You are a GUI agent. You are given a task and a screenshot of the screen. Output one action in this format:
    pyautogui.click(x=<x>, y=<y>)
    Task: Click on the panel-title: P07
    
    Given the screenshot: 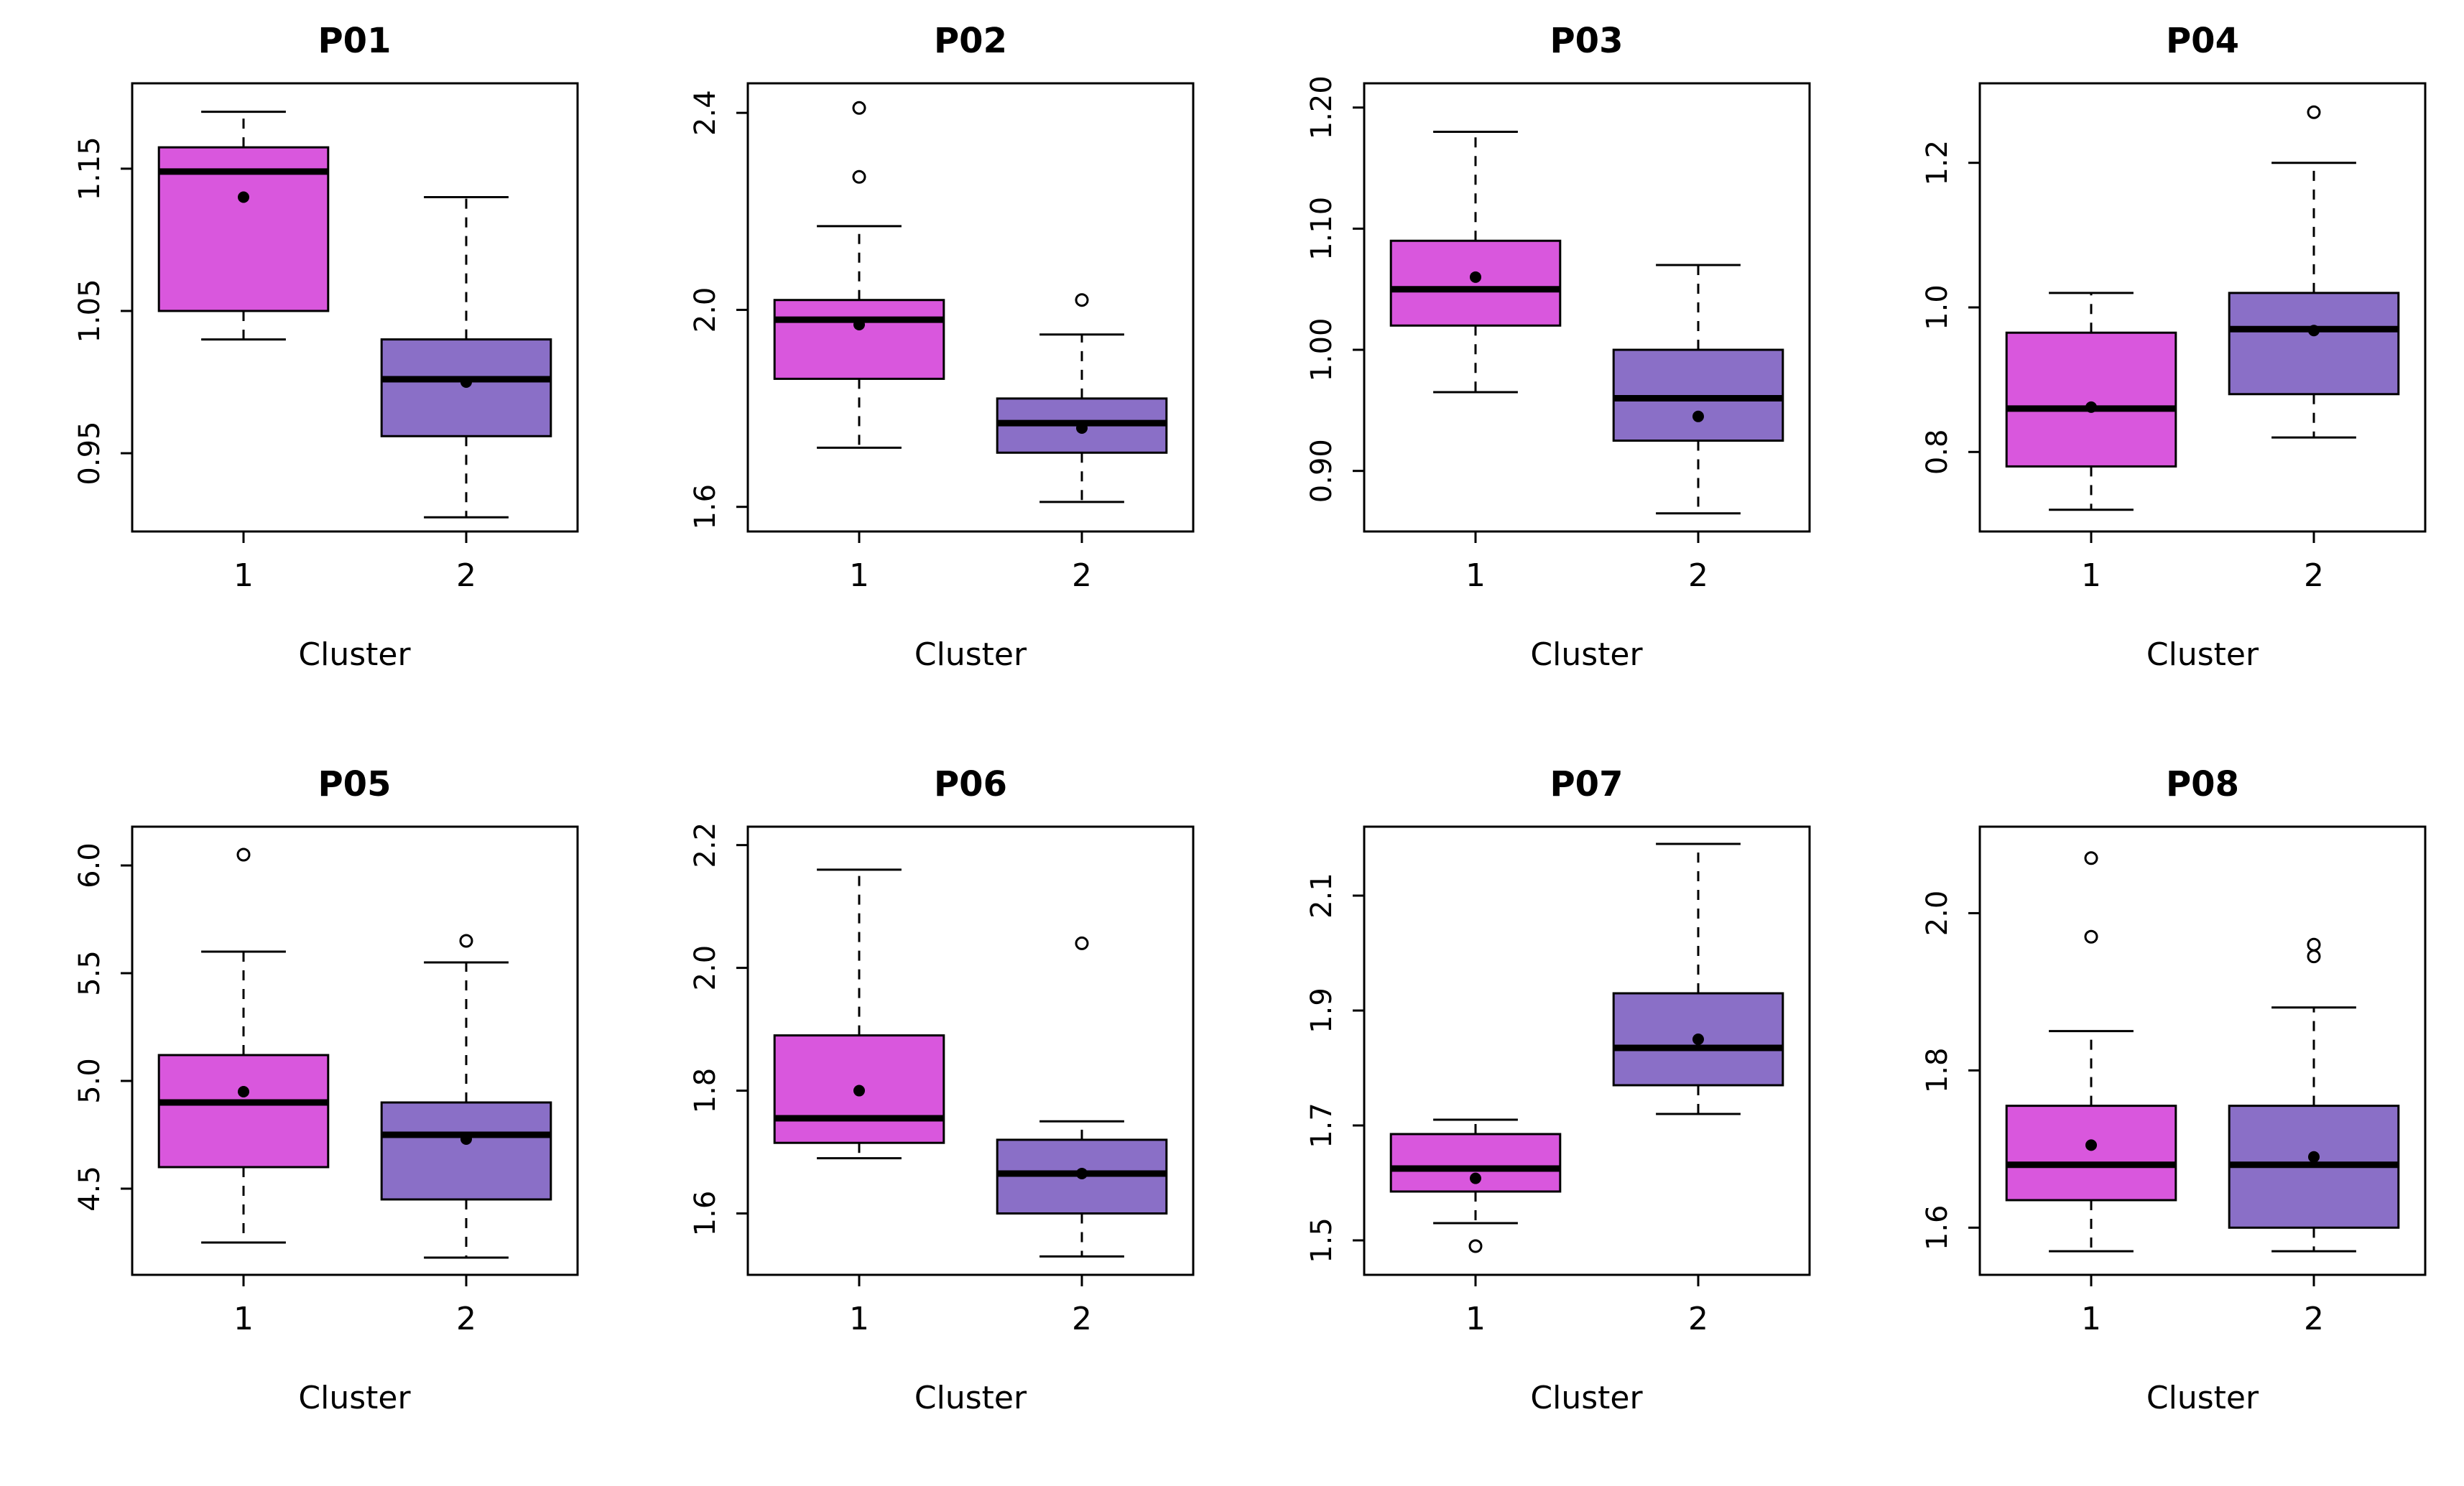 What is the action you would take?
    pyautogui.click(x=1587, y=783)
    